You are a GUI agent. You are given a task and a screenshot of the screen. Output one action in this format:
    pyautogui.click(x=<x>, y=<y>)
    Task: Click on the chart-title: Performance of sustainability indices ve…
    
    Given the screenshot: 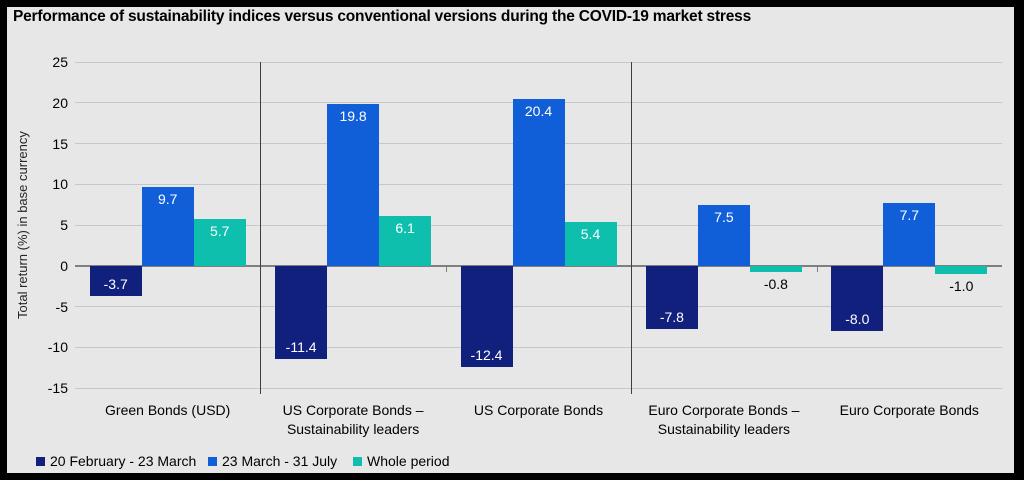 What is the action you would take?
    pyautogui.click(x=382, y=16)
    